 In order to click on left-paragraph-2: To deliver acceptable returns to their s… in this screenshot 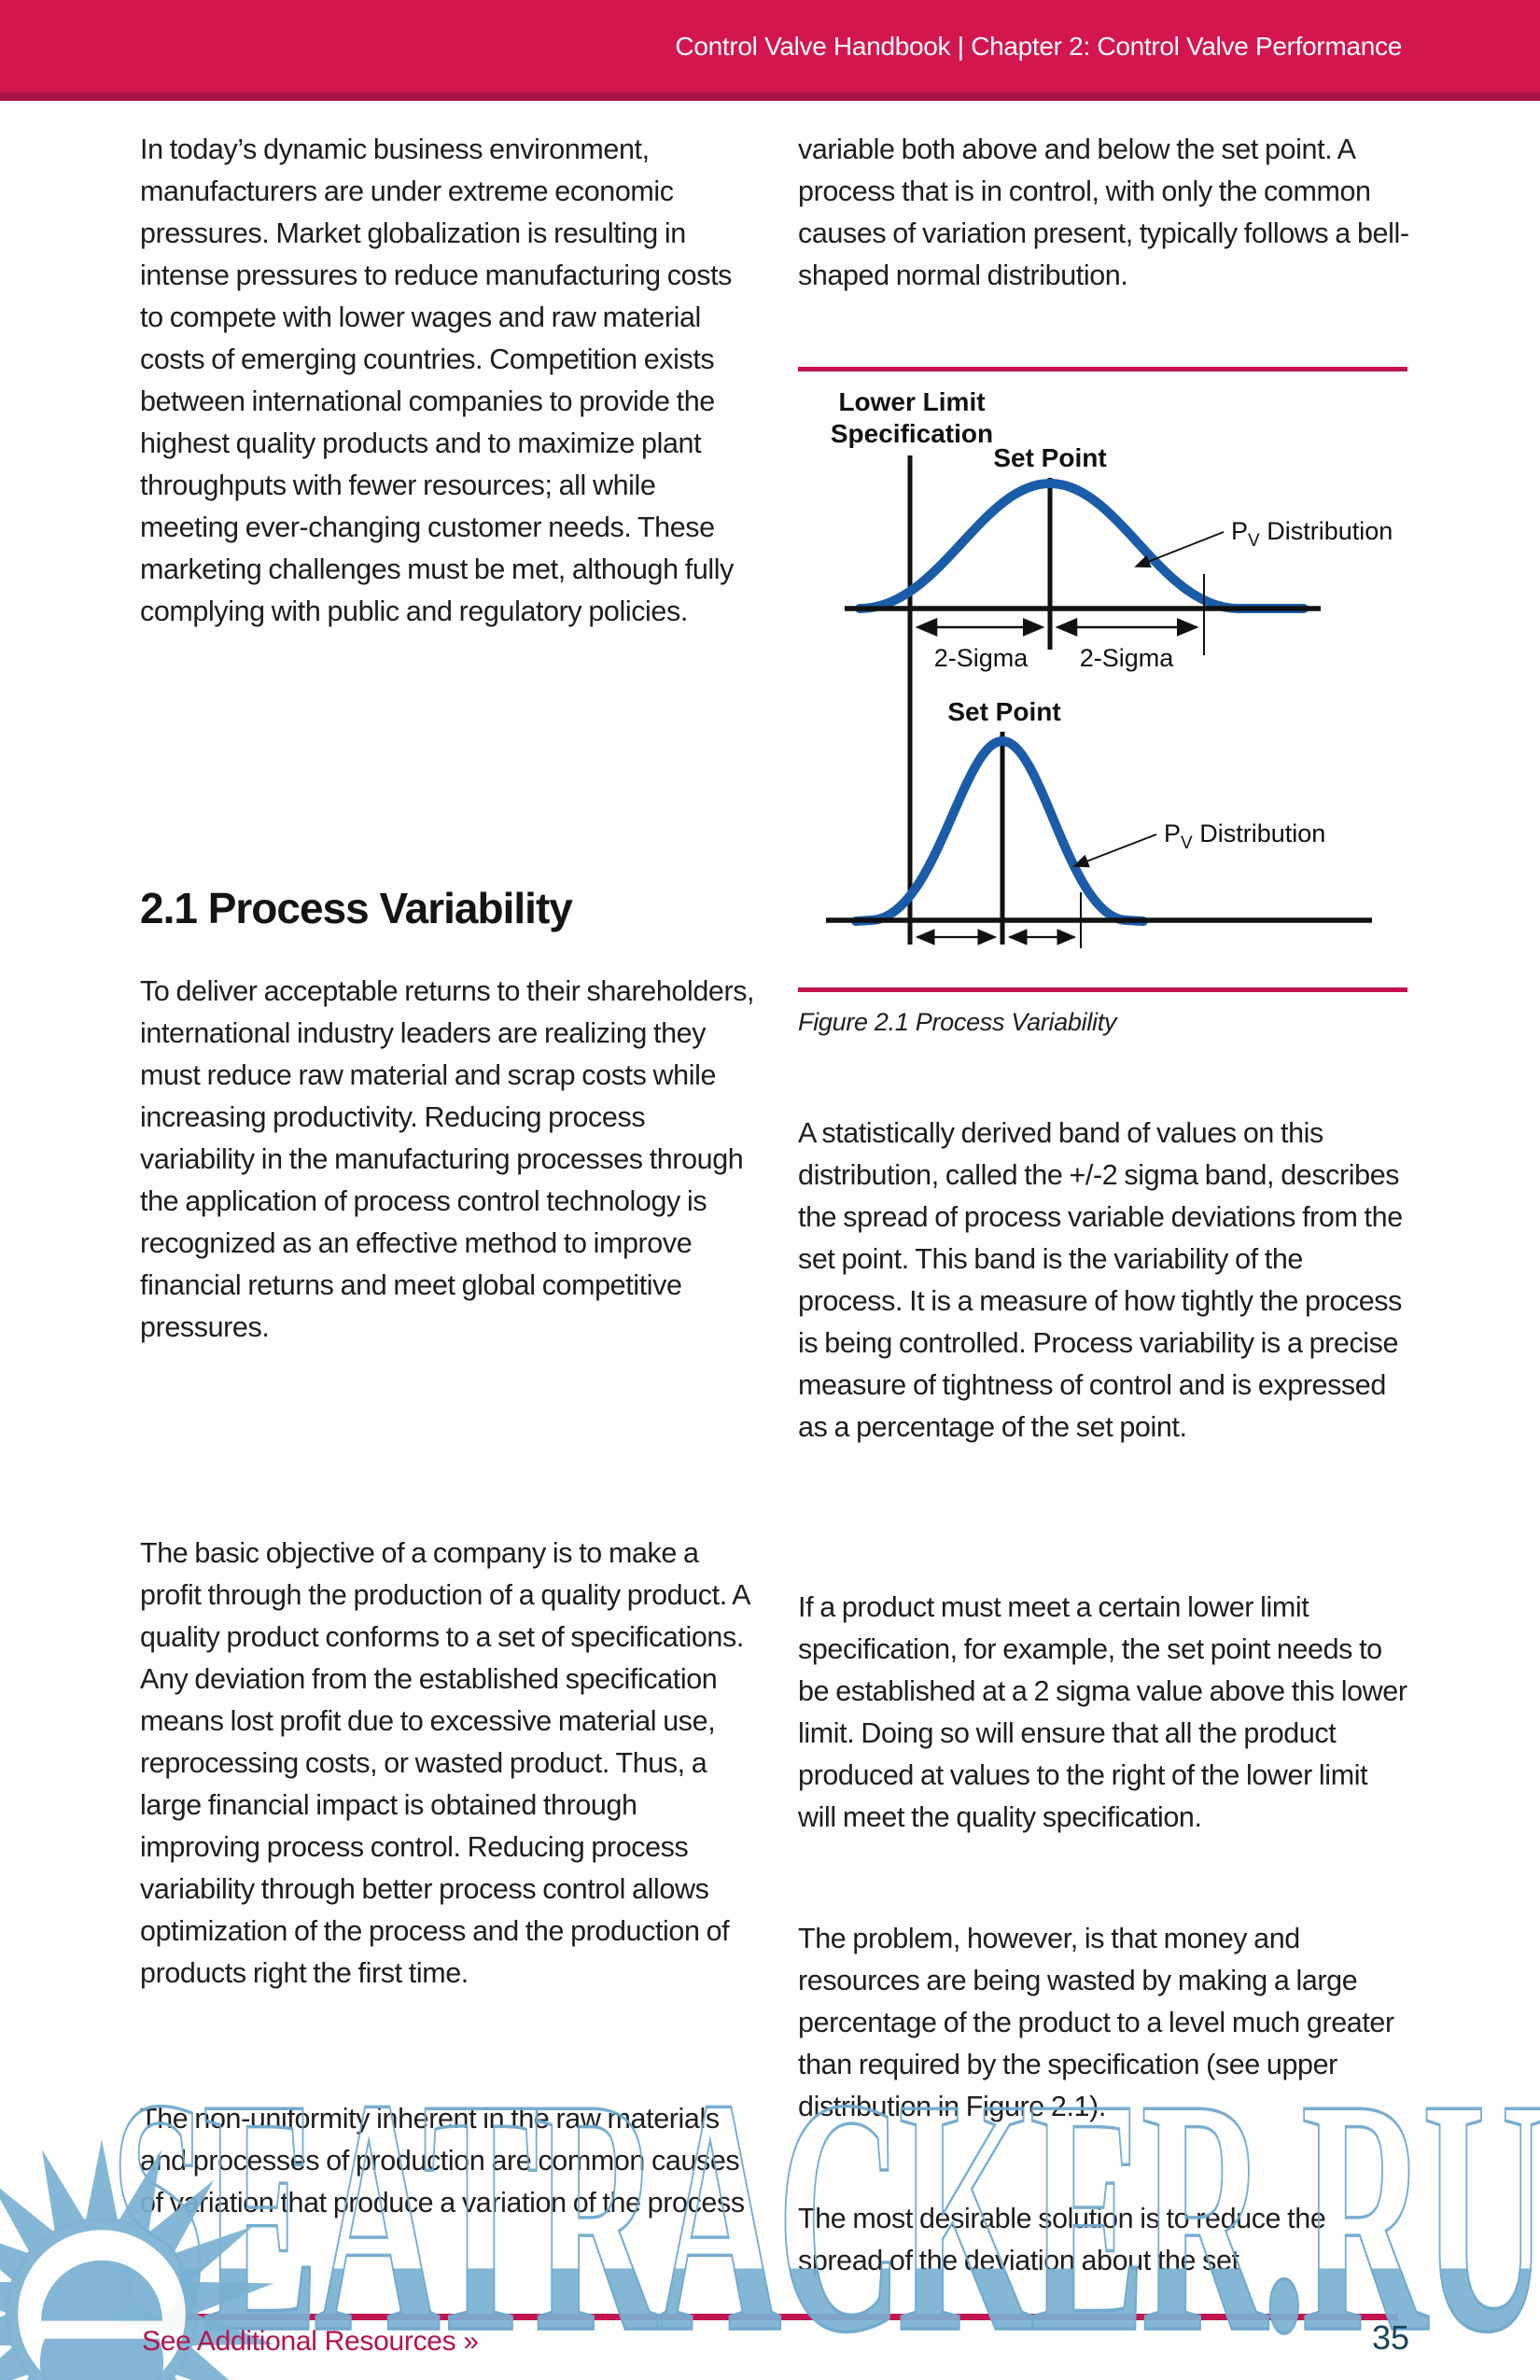, I will do `click(447, 1159)`.